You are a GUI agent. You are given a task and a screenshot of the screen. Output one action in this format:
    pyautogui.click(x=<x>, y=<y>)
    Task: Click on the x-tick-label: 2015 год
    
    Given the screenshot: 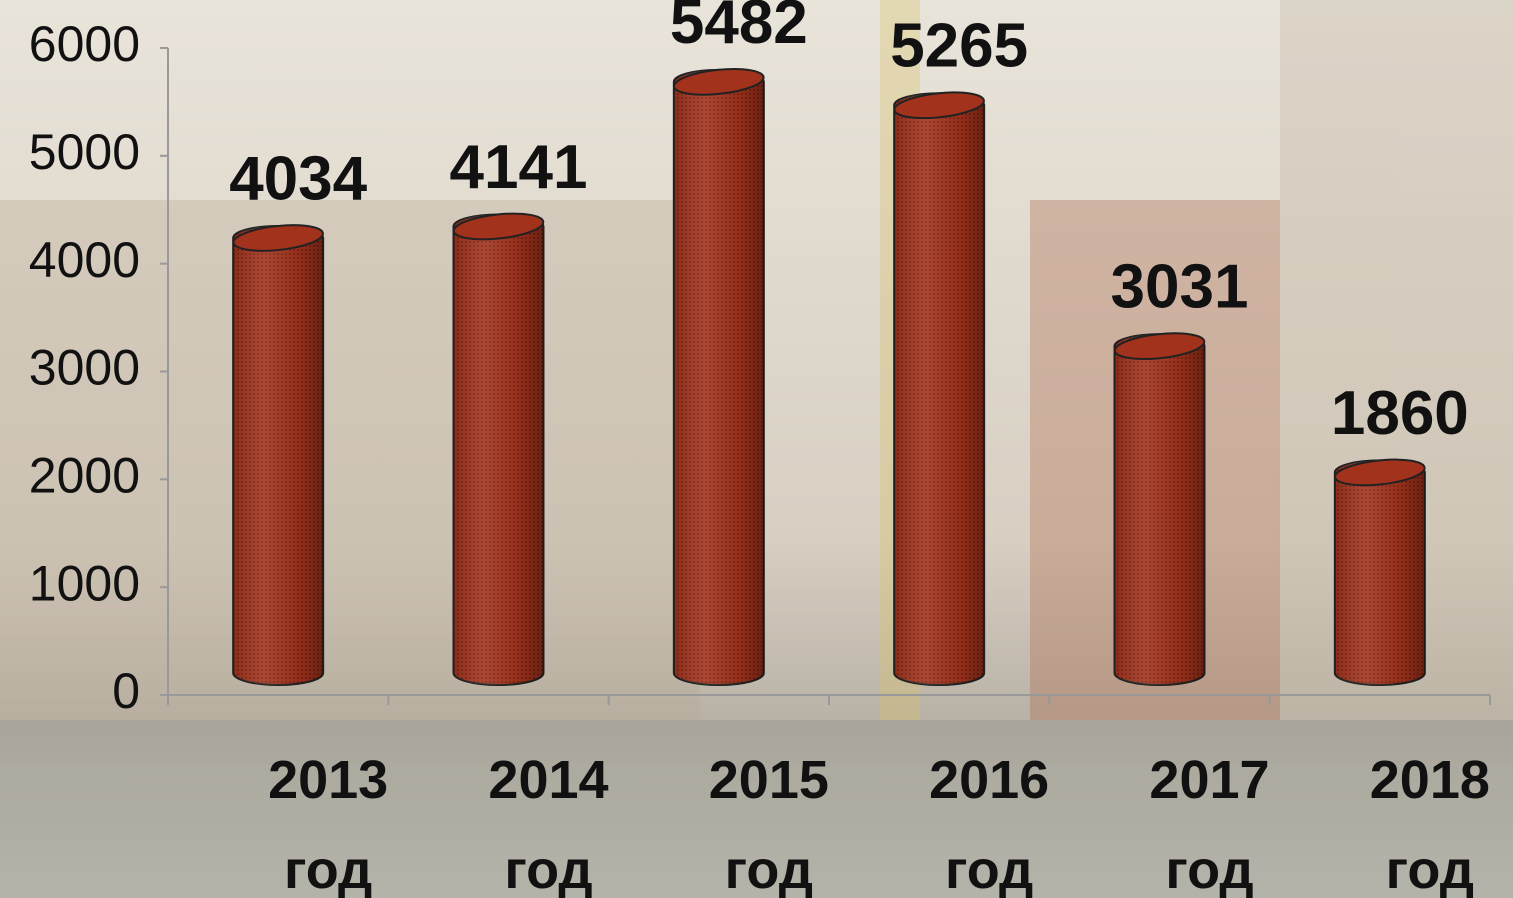 What is the action you would take?
    pyautogui.click(x=768, y=824)
    